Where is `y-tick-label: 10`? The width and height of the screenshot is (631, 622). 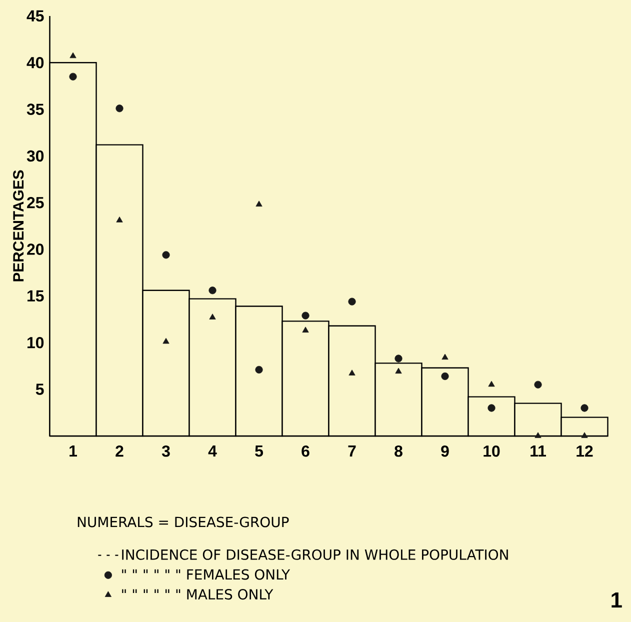 y-tick-label: 10 is located at coordinates (36, 342).